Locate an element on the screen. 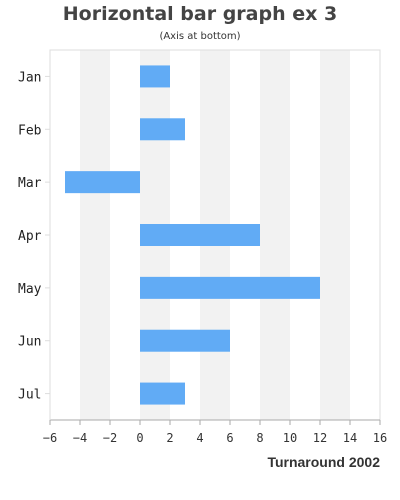 This screenshot has height=500, width=400. y-tick-label: Jun is located at coordinates (29, 342).